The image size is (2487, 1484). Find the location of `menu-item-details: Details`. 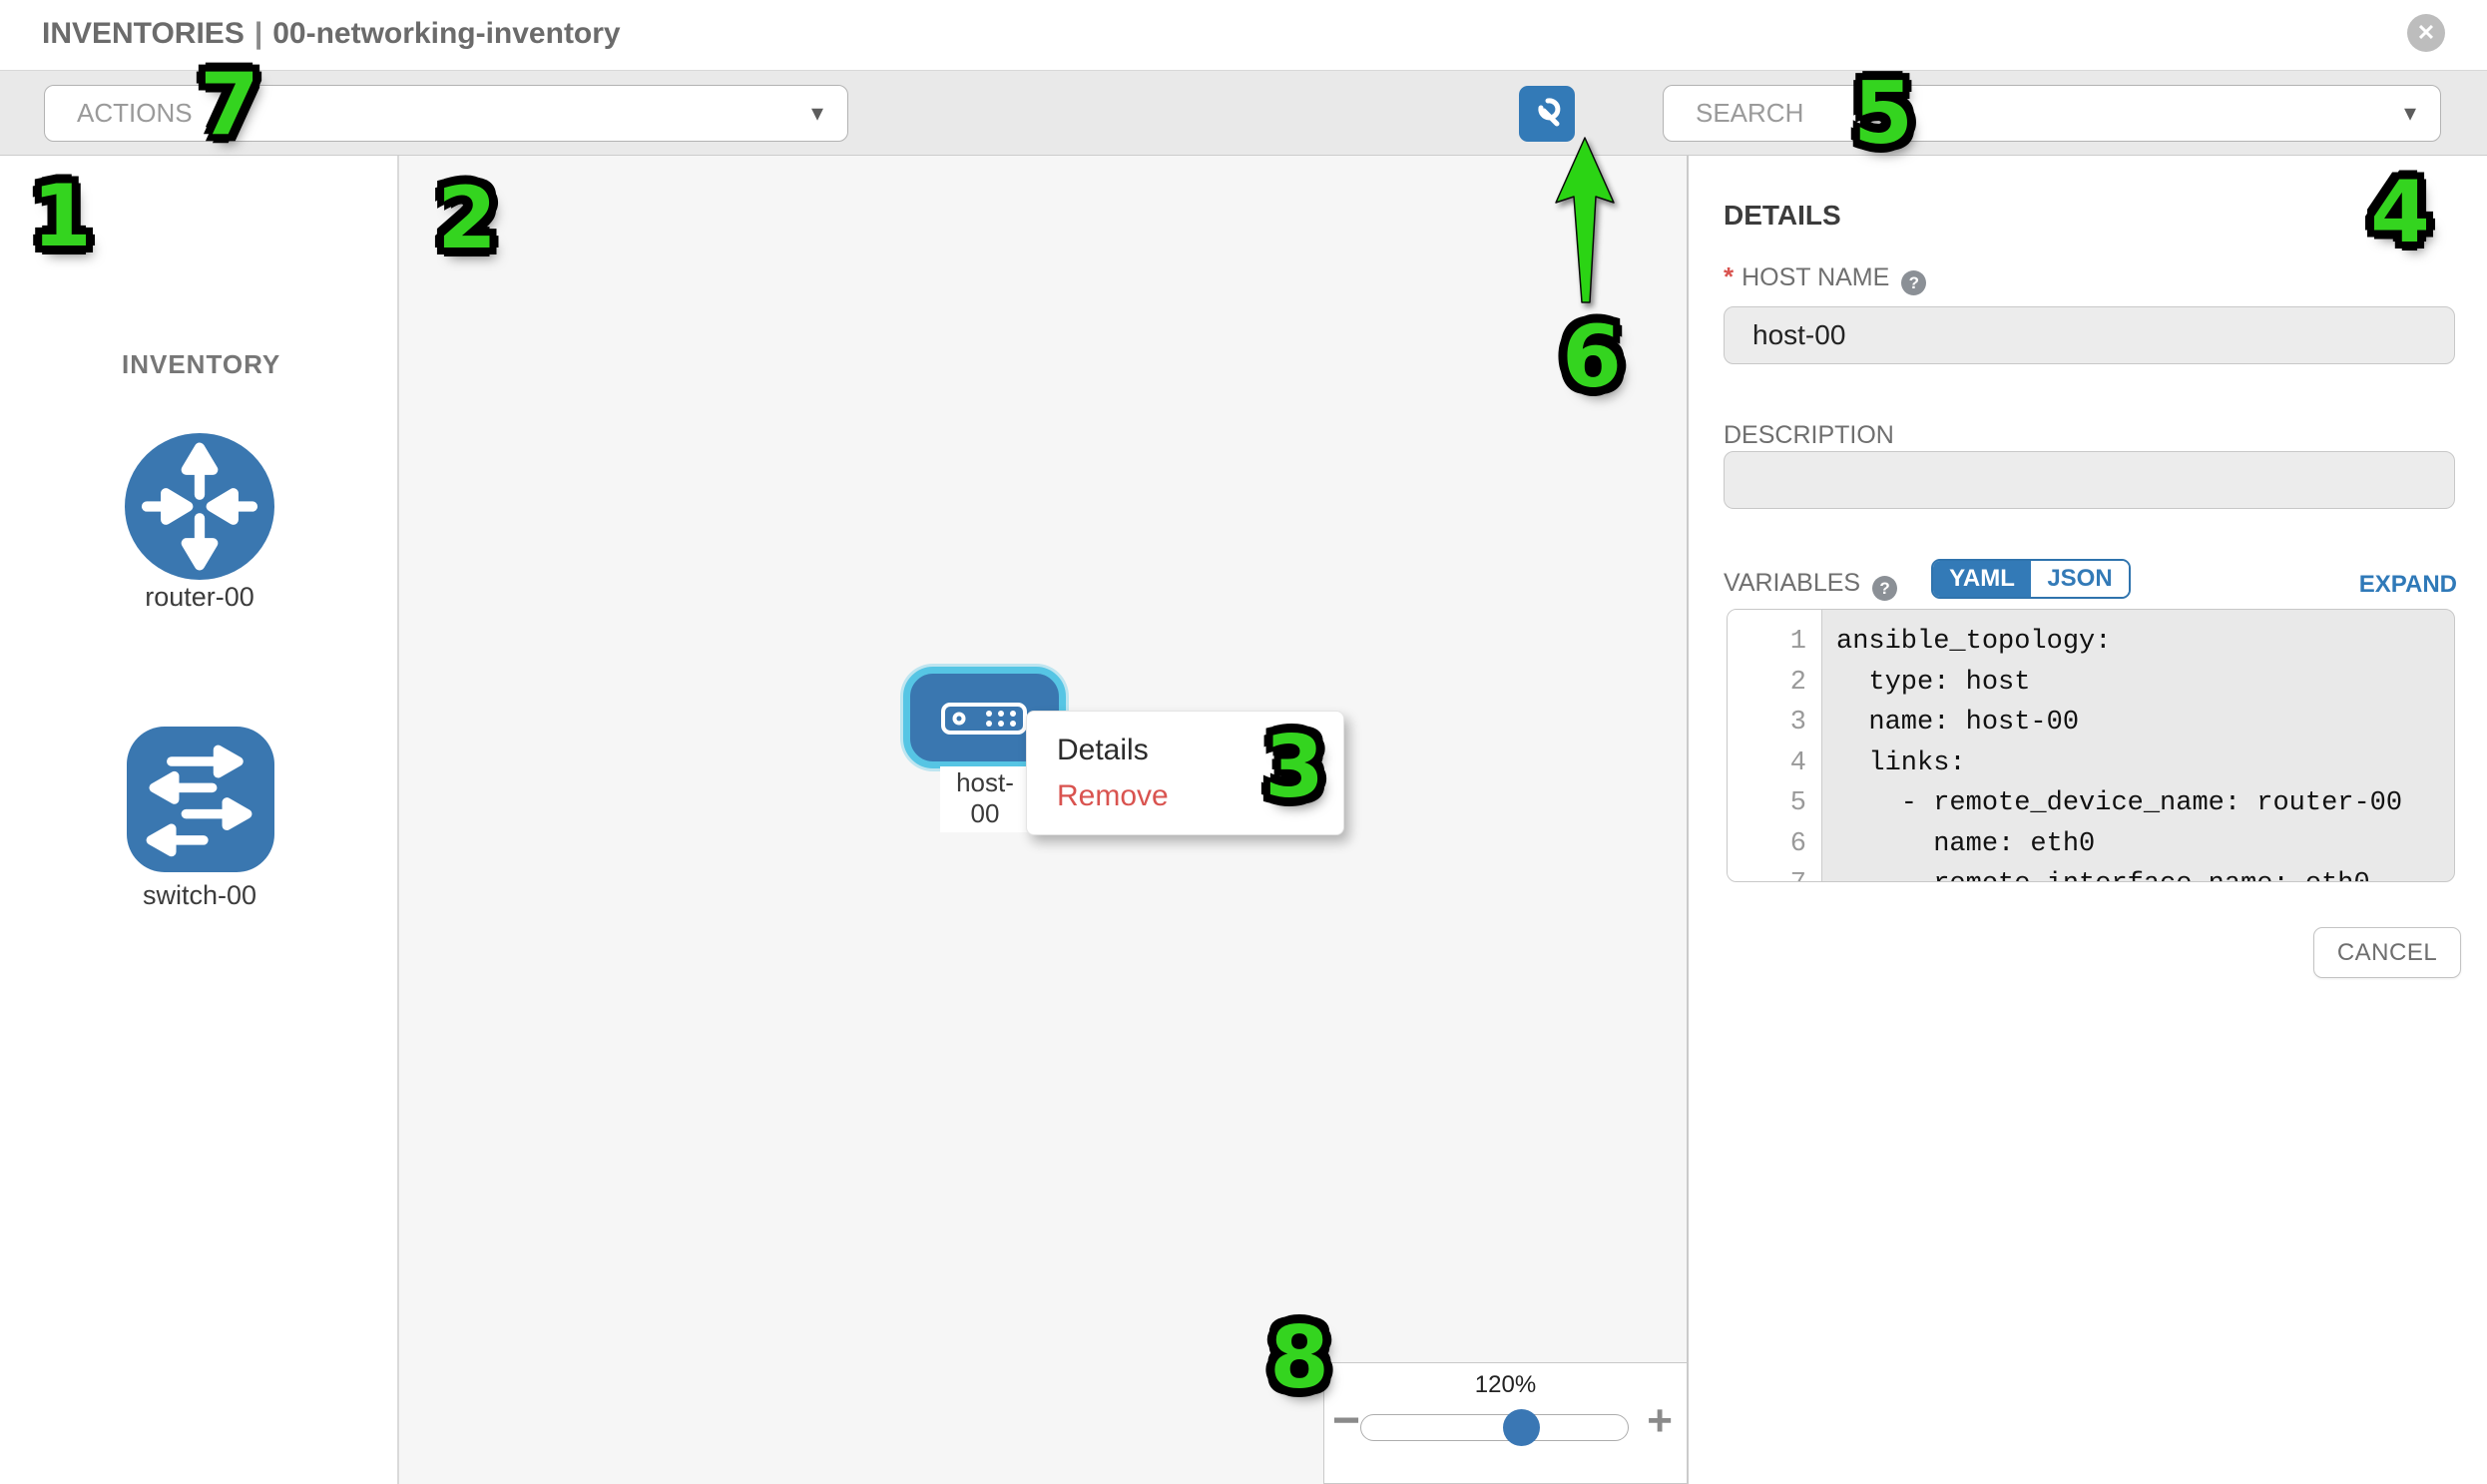

menu-item-details: Details is located at coordinates (1103, 750).